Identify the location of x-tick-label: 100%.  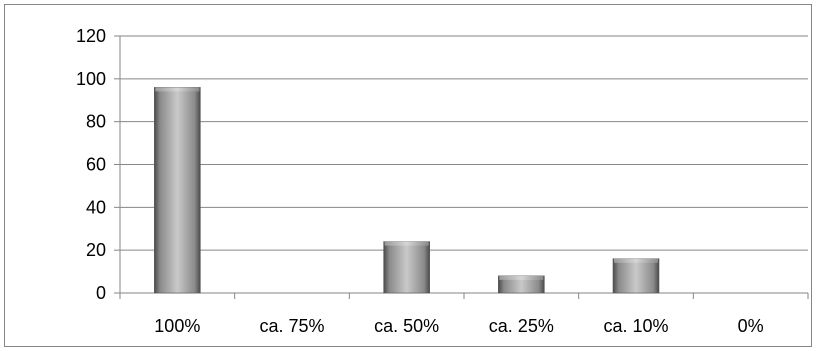
(177, 326).